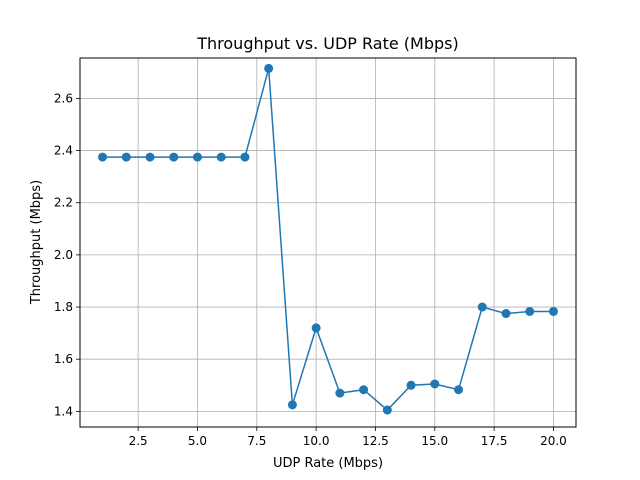 The image size is (640, 480). Describe the element at coordinates (328, 463) in the screenshot. I see `x-axis-label: UDP Rate (Mbps)` at that location.